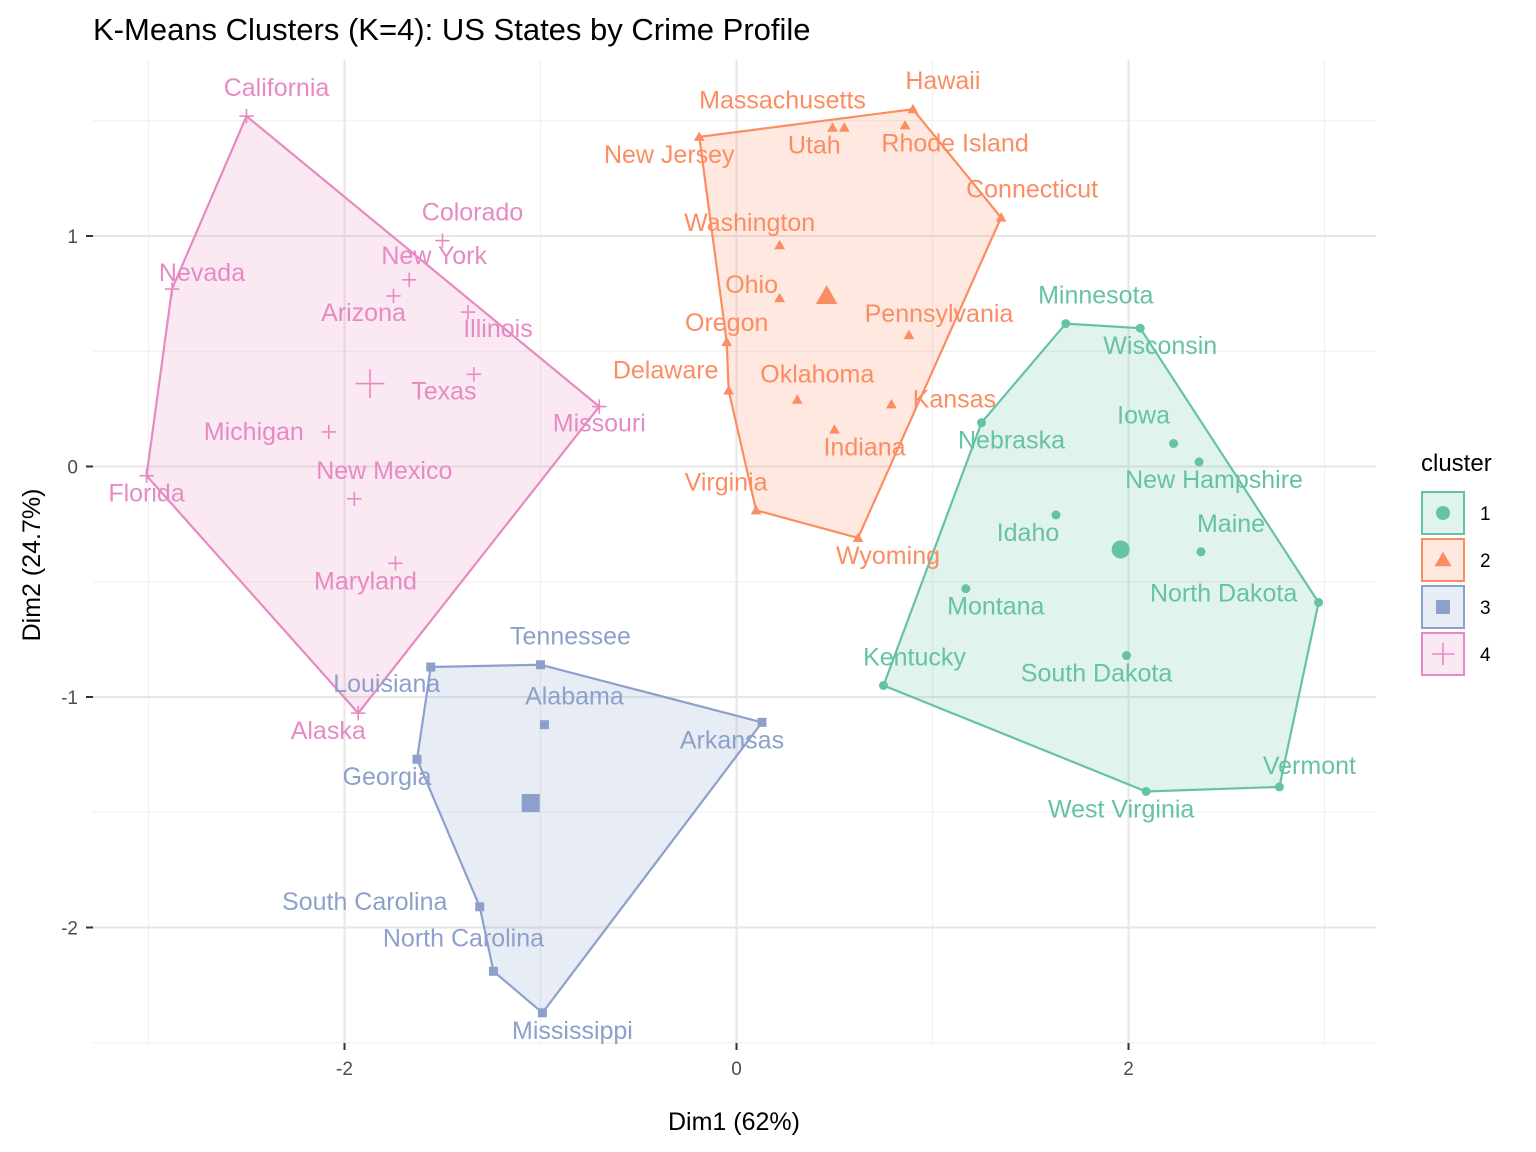  What do you see at coordinates (599, 406) in the screenshot?
I see `point-missouri` at bounding box center [599, 406].